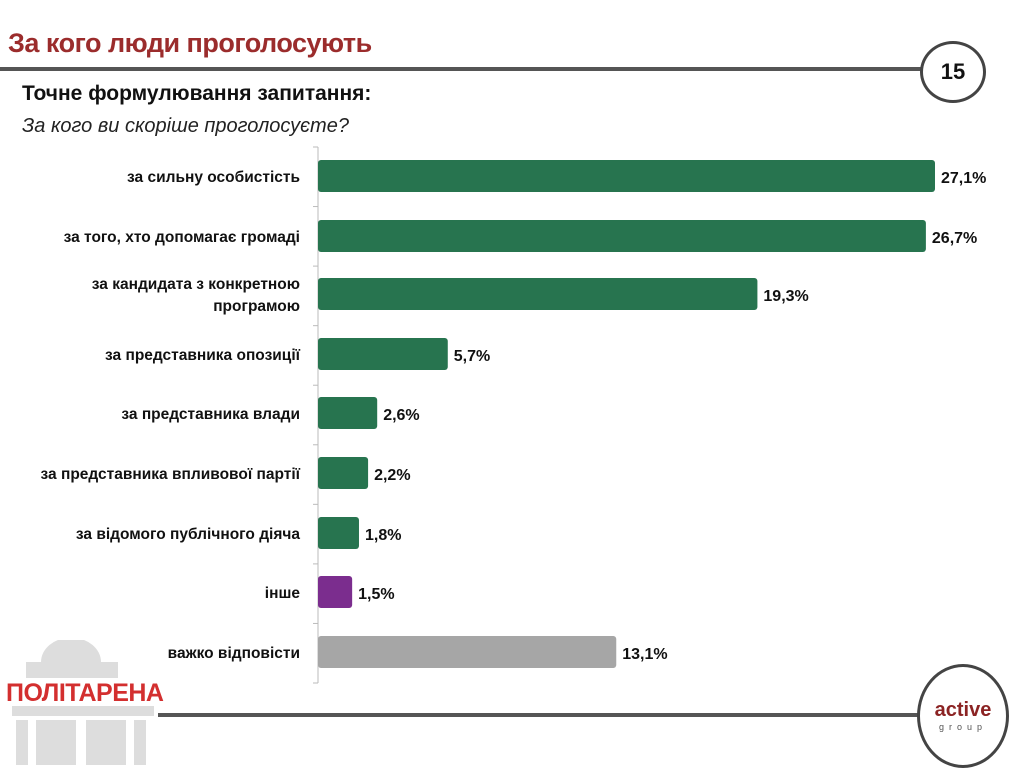 The width and height of the screenshot is (1024, 768). Describe the element at coordinates (190, 43) in the screenshot. I see `page-title: За кого люди проголосують` at that location.